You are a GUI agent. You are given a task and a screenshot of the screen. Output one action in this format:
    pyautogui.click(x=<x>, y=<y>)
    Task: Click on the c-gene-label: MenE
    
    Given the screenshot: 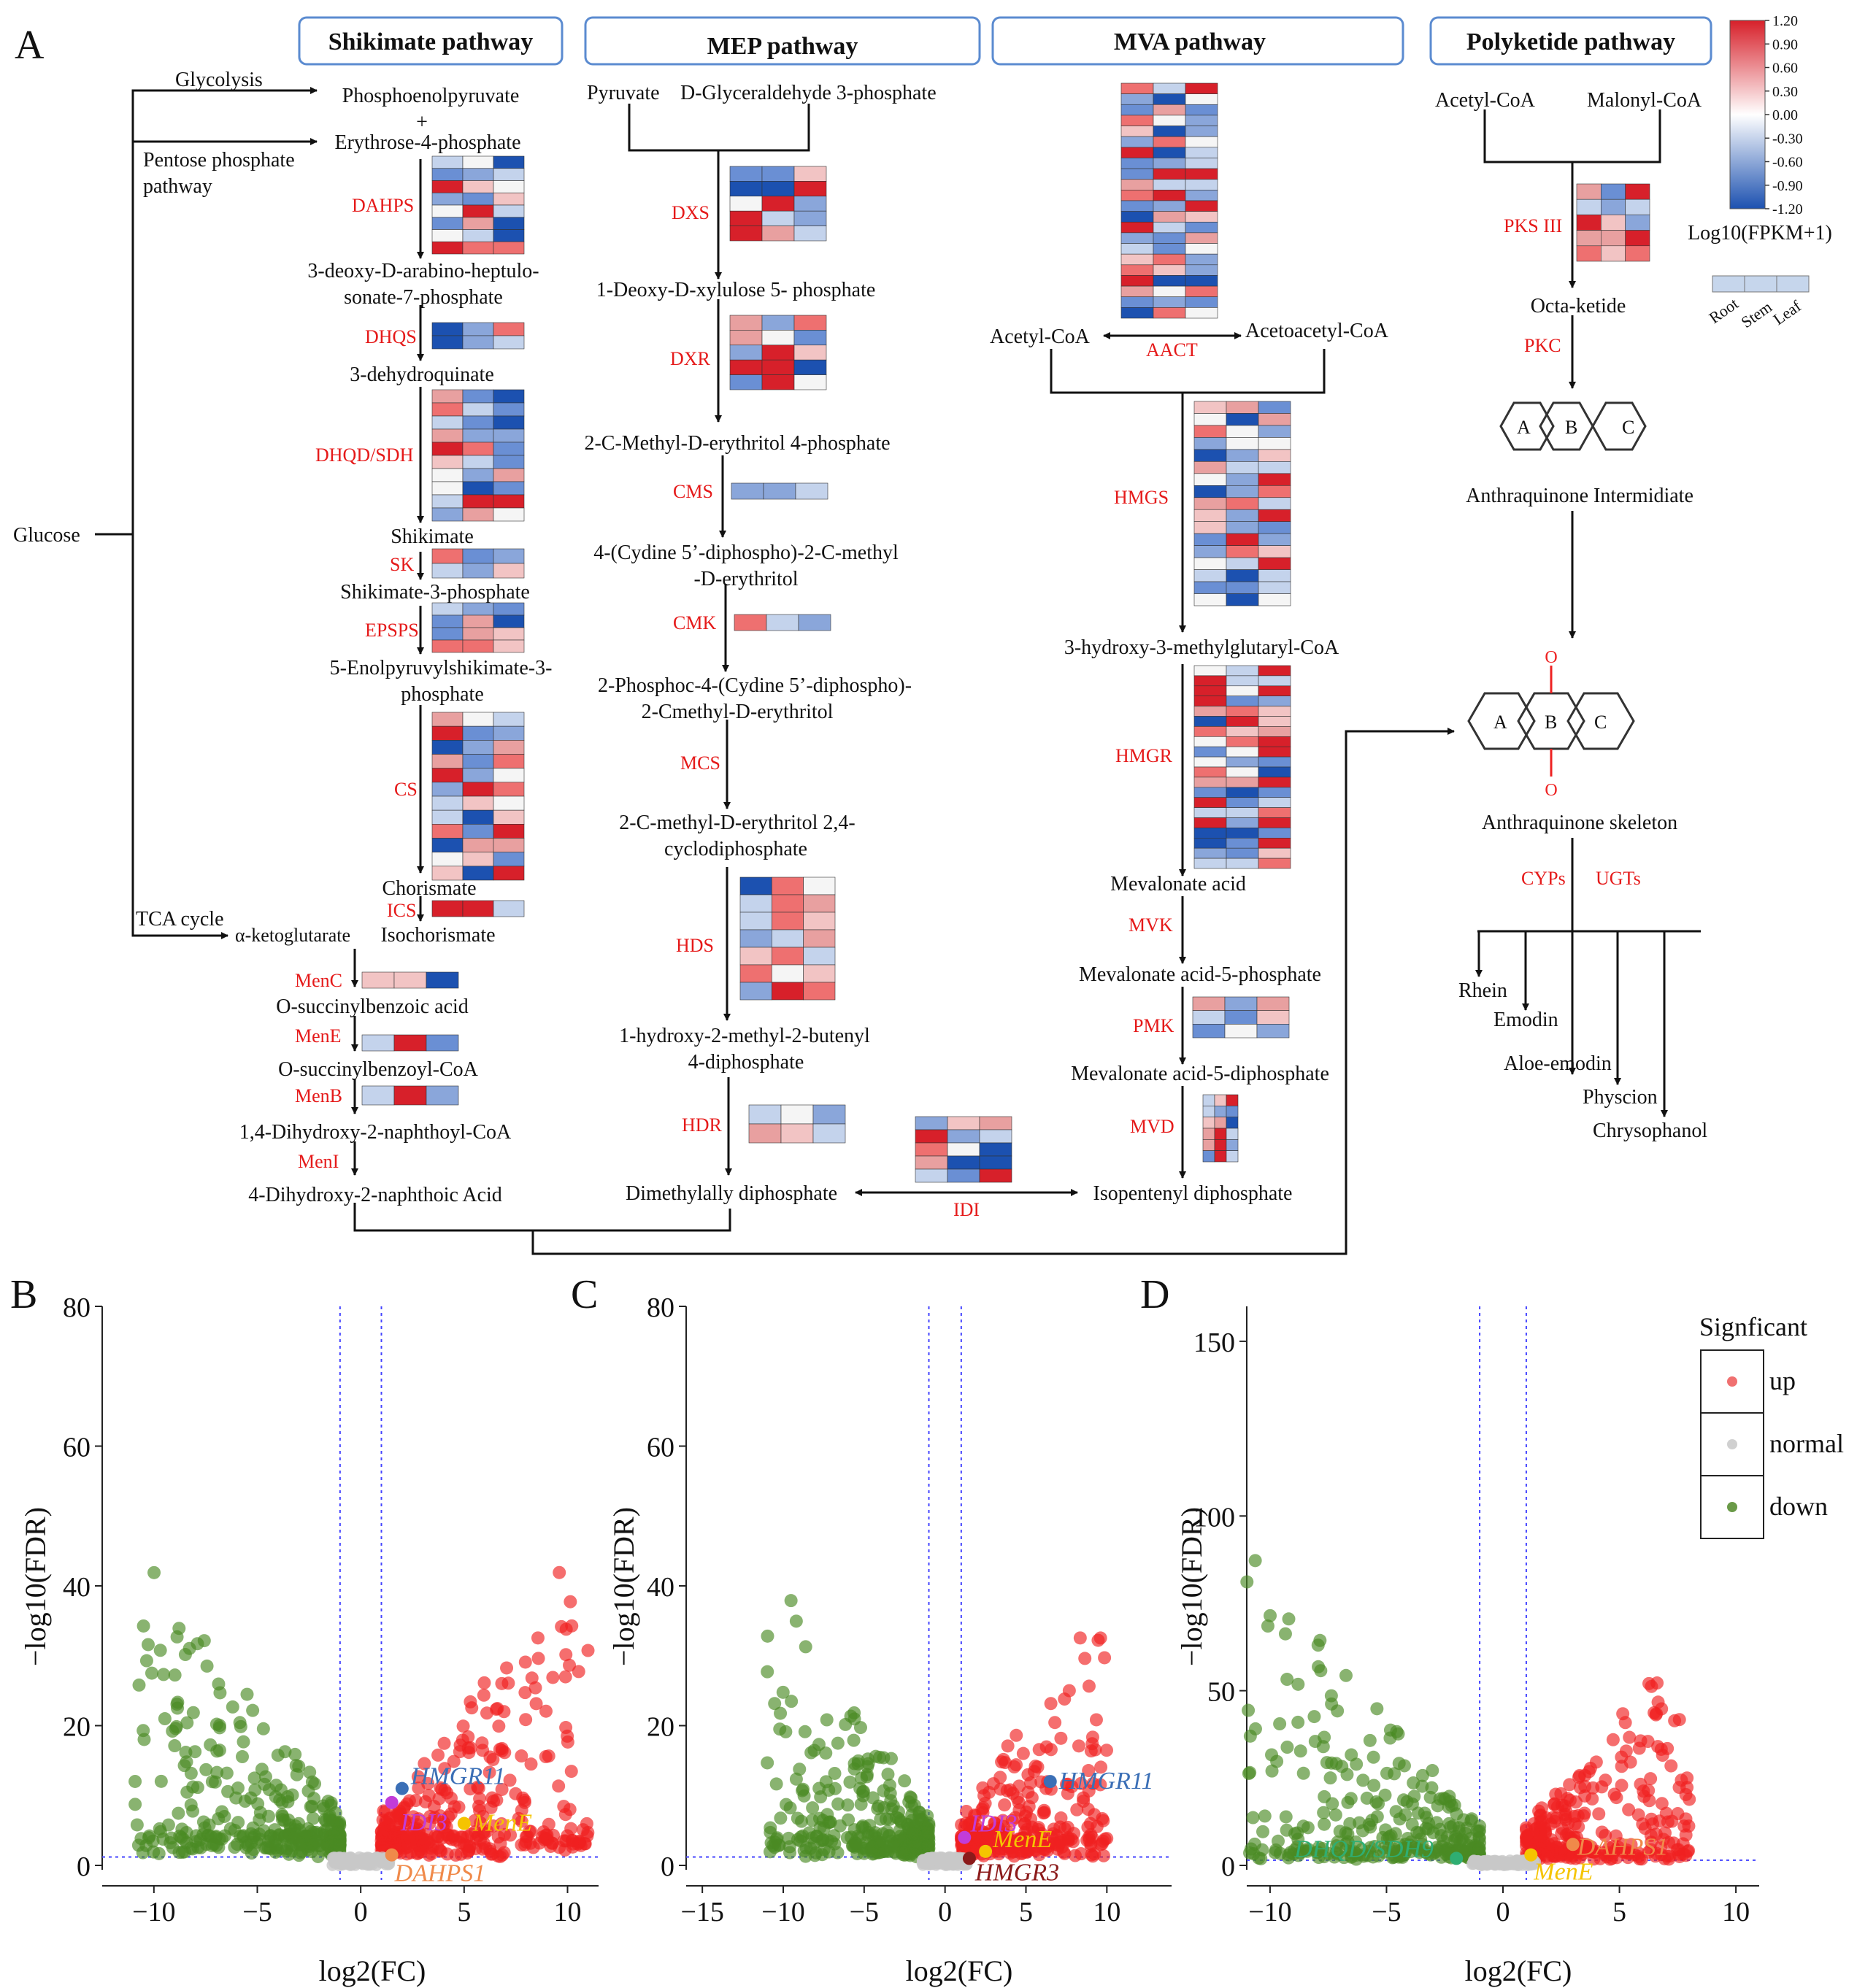 What is the action you would take?
    pyautogui.click(x=1022, y=1839)
    